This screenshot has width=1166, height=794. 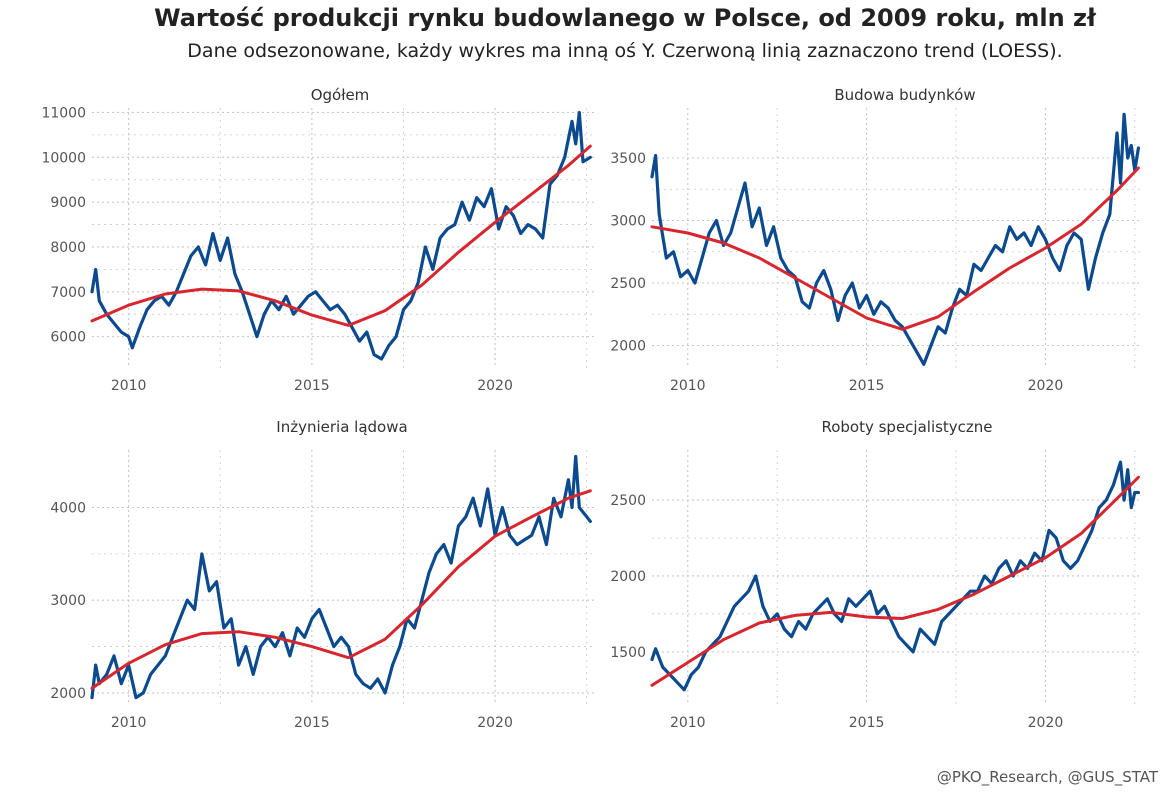 What do you see at coordinates (341, 427) in the screenshot?
I see `panel-title: Inżynieria lądowa` at bounding box center [341, 427].